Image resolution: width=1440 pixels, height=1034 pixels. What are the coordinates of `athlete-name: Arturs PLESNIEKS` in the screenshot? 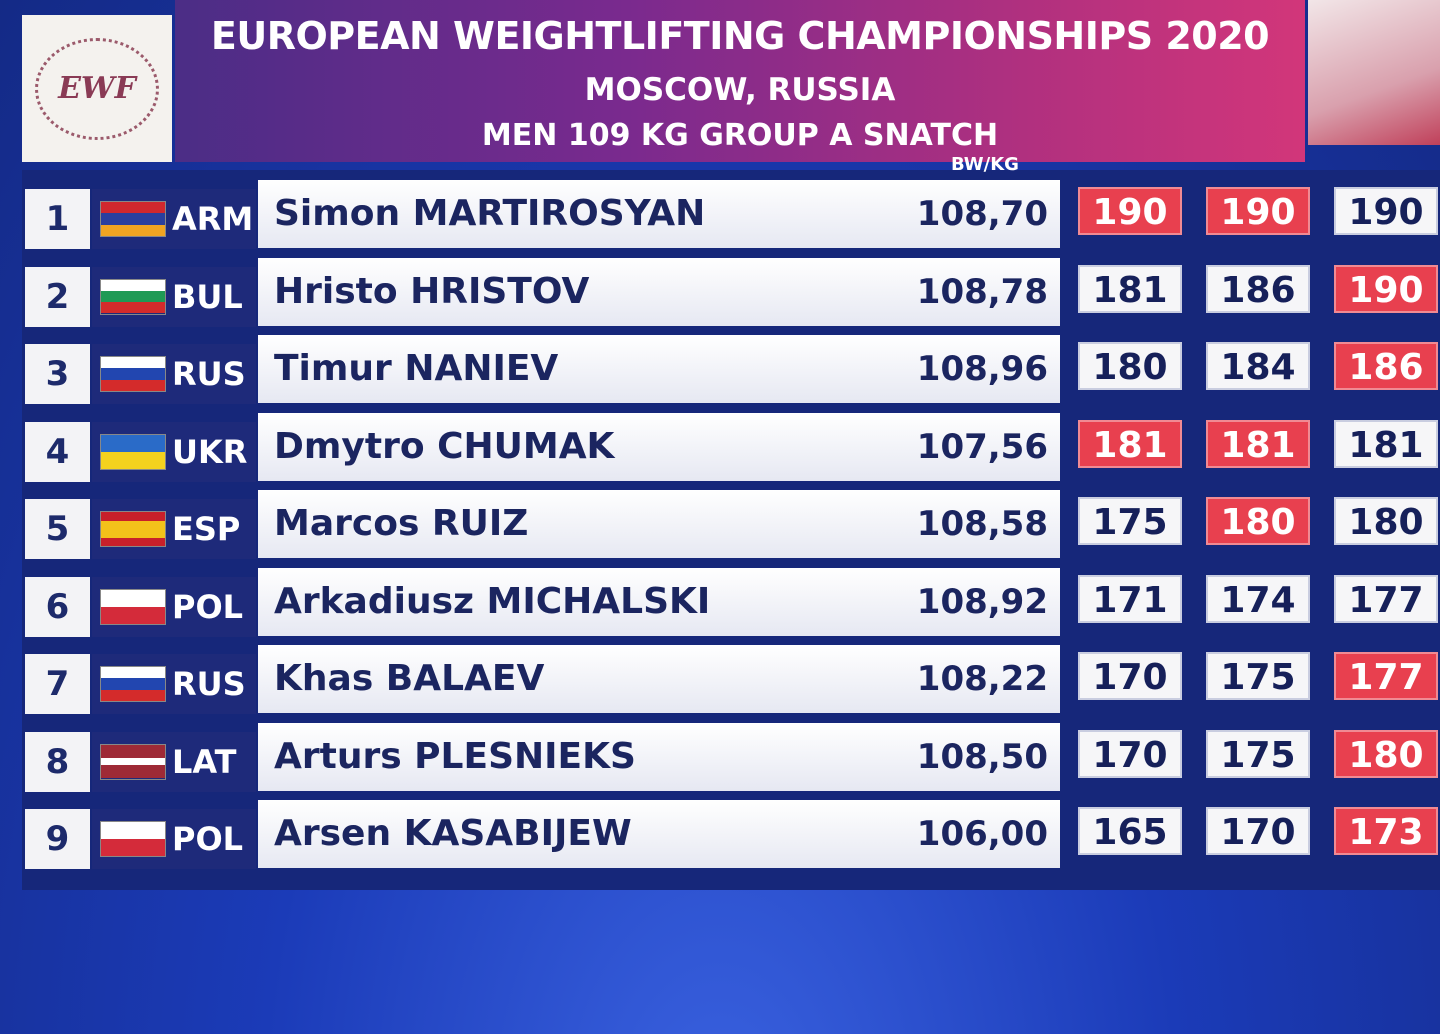 It's located at (455, 756).